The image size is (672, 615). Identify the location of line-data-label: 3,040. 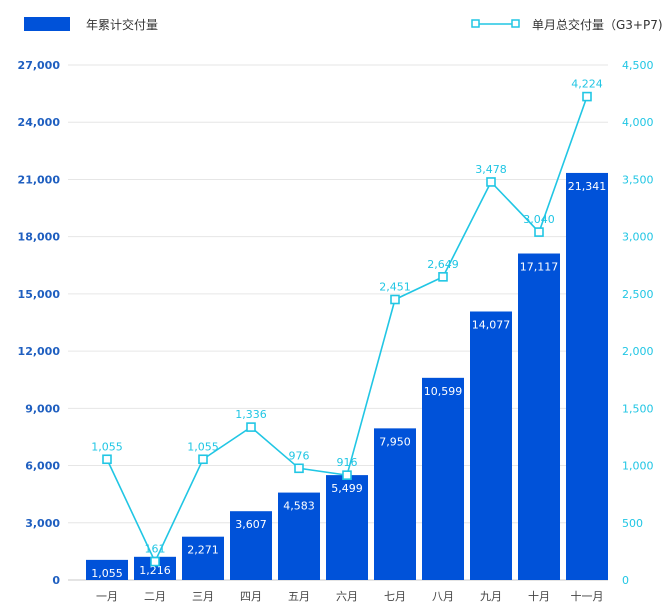
(539, 219).